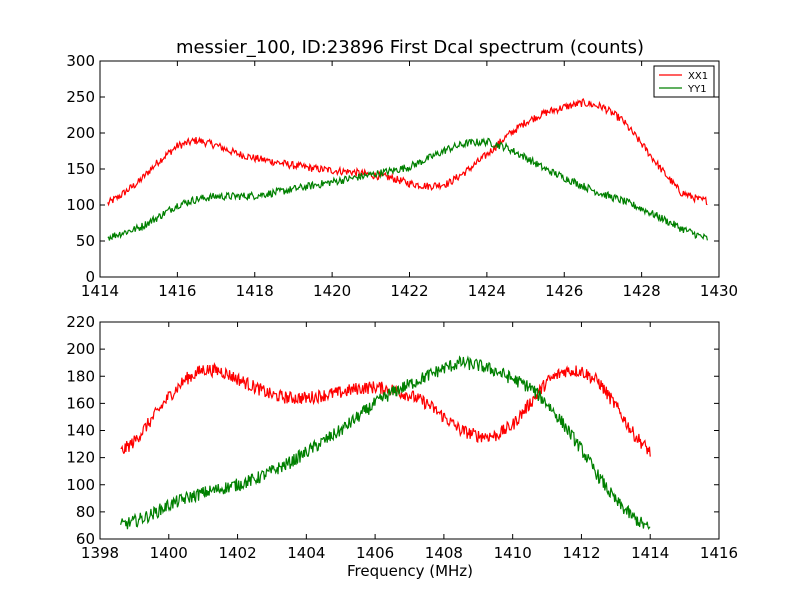 The height and width of the screenshot is (600, 800). What do you see at coordinates (719, 291) in the screenshot?
I see `top-x-tick-label: 1430` at bounding box center [719, 291].